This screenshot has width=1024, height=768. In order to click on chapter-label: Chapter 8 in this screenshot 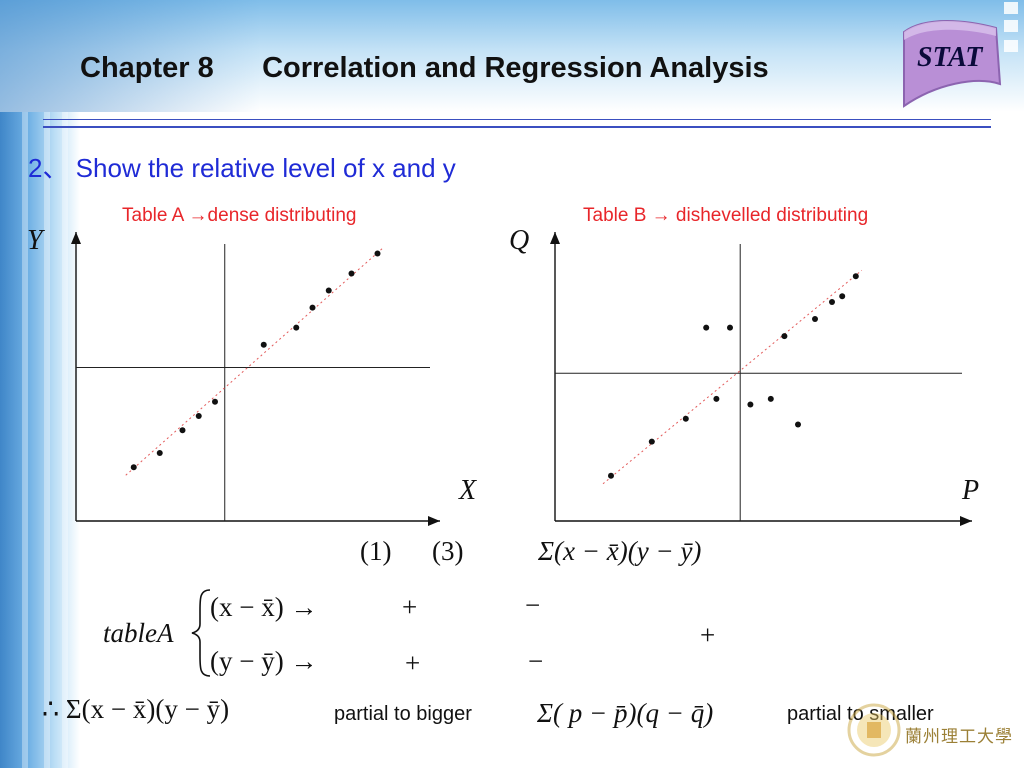, I will do `click(147, 68)`.